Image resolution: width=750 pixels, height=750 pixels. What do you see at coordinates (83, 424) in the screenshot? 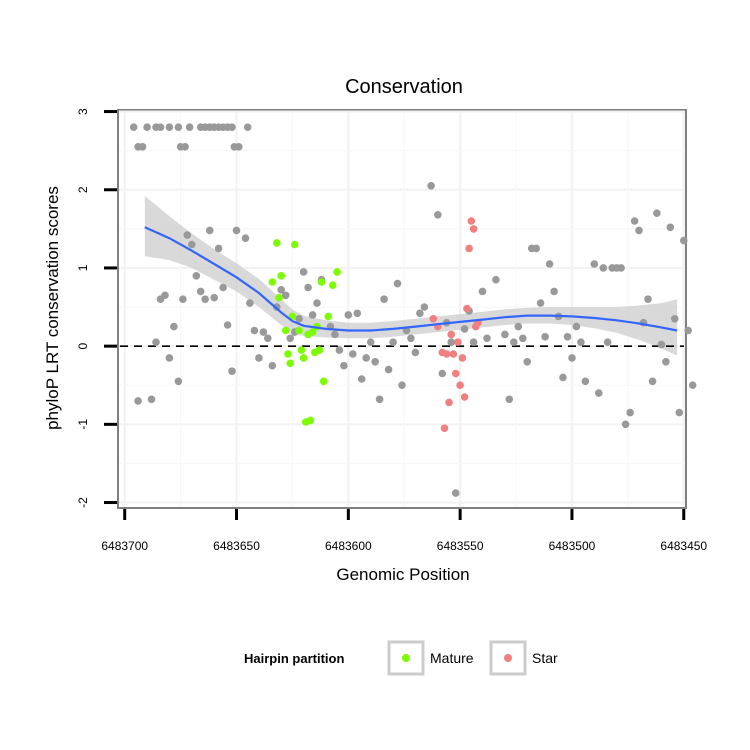
I see `y-tick-label: -1` at bounding box center [83, 424].